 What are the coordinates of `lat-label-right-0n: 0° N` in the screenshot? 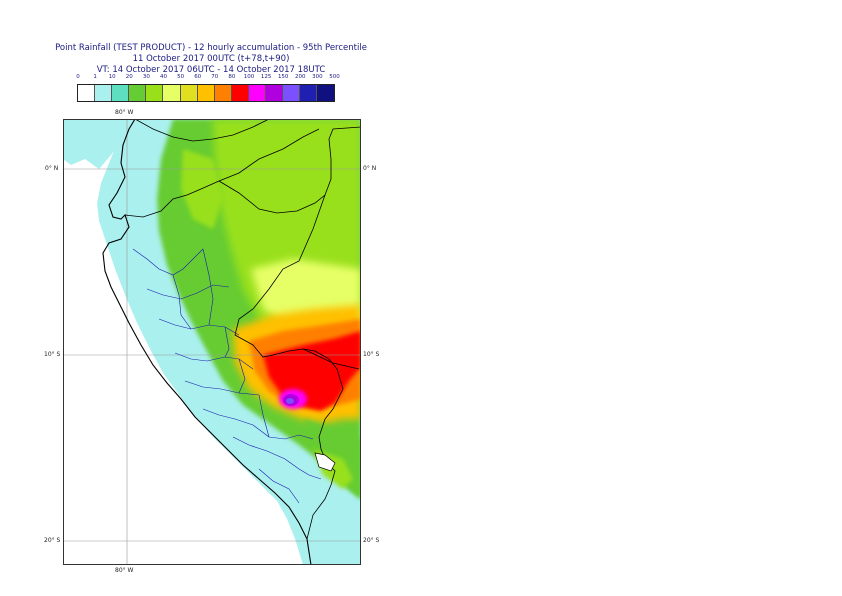 It's located at (370, 168).